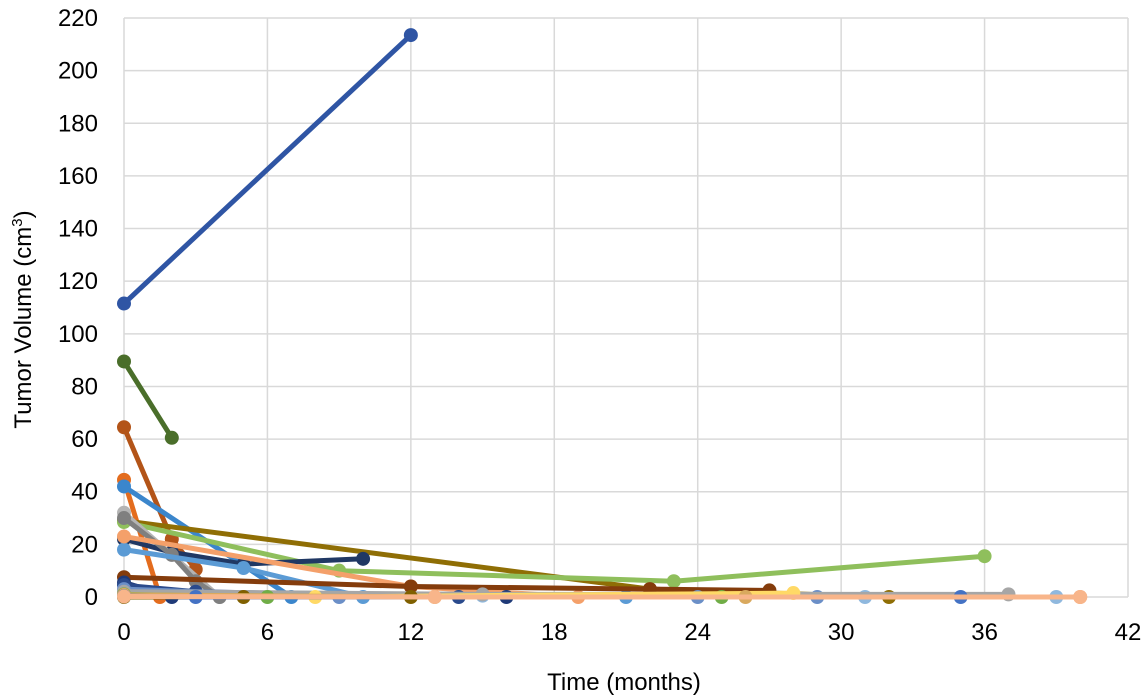 This screenshot has width=1148, height=698. Describe the element at coordinates (123, 632) in the screenshot. I see `x-tick-label: 0` at that location.